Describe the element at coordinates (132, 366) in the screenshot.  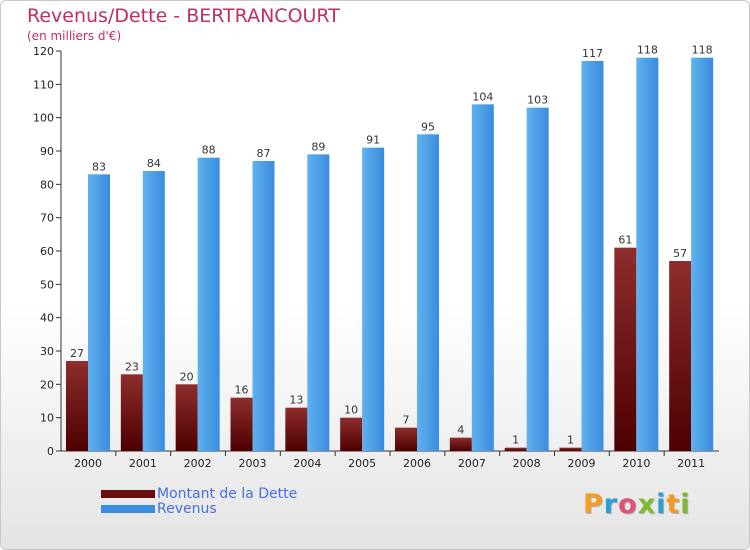
I see `data-label-dette: 23` at that location.